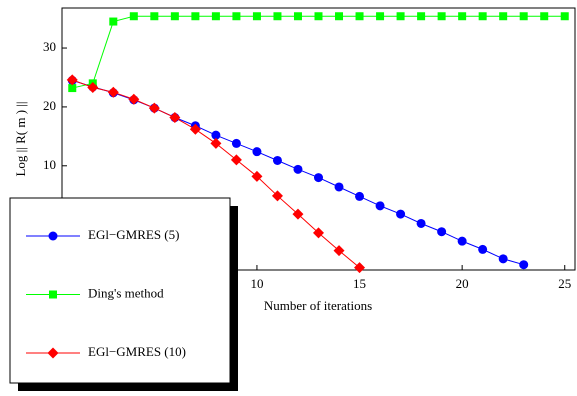 This screenshot has height=396, width=577. What do you see at coordinates (359, 283) in the screenshot?
I see `x-tick-label: 15` at bounding box center [359, 283].